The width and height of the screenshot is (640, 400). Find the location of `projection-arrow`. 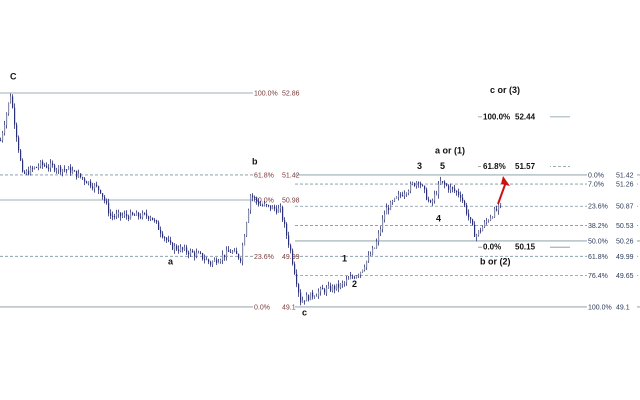

projection-arrow is located at coordinates (502, 193).